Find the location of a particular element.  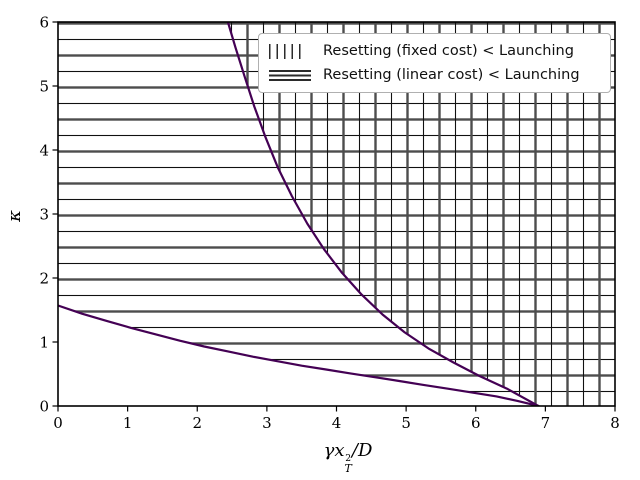

y-tick-4-label: 4 is located at coordinates (44, 151).